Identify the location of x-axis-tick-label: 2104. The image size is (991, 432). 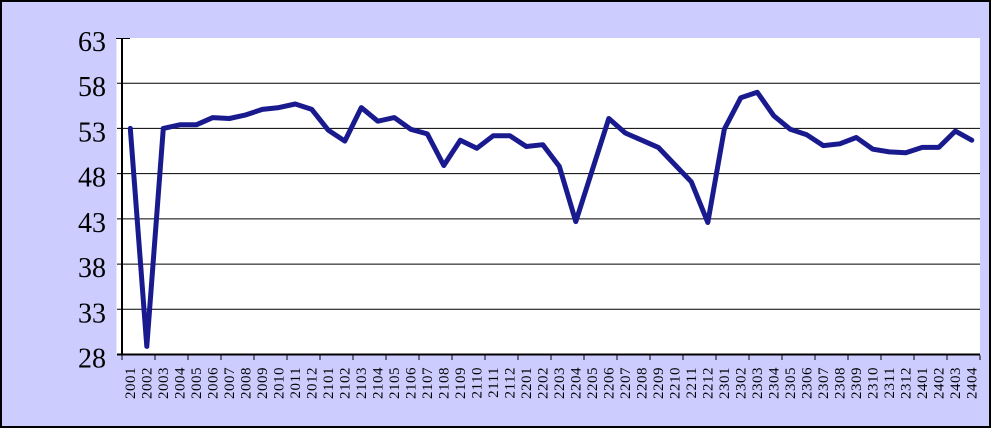
(378, 383).